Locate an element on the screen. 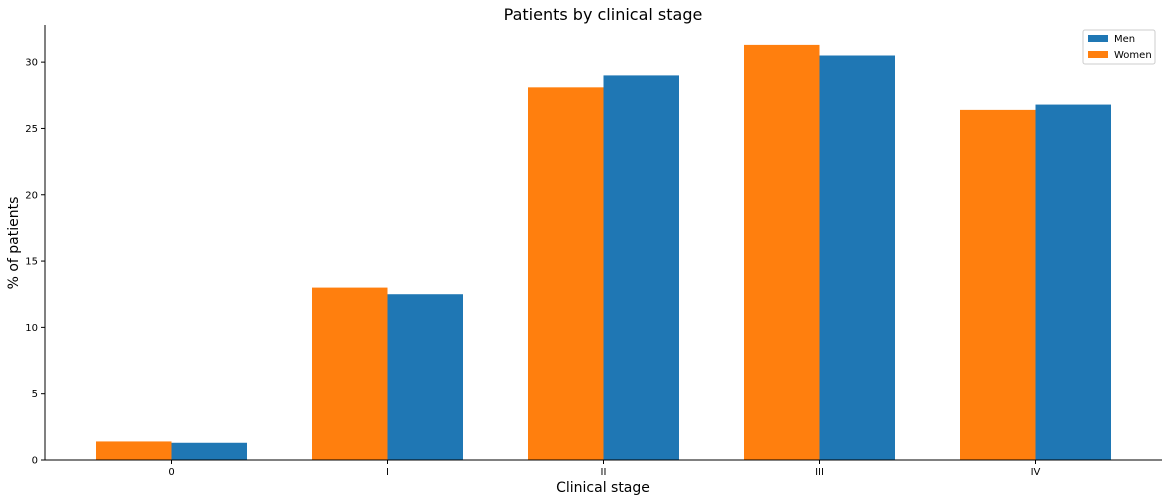 This screenshot has width=1168, height=502. x-axis-label: Clinical stage is located at coordinates (603, 488).